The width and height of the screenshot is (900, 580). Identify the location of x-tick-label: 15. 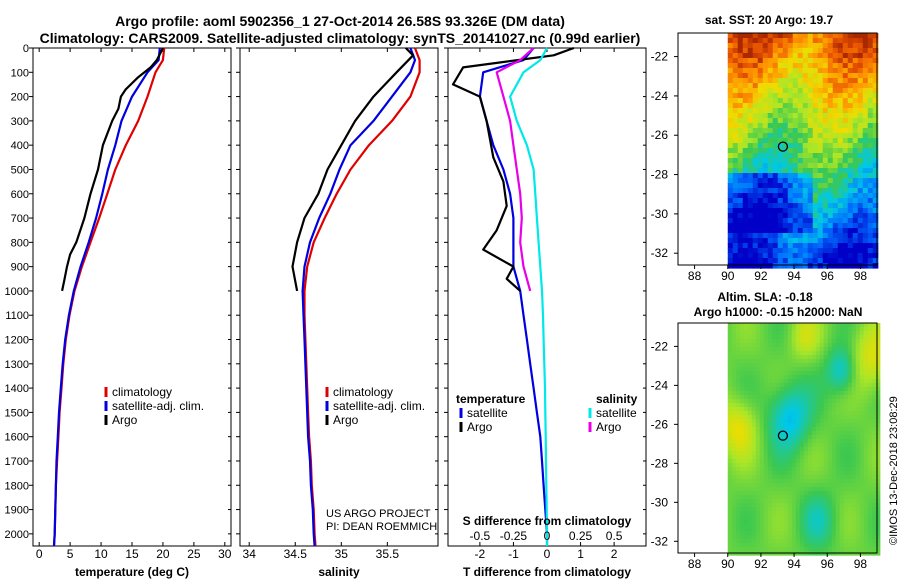
(132, 554).